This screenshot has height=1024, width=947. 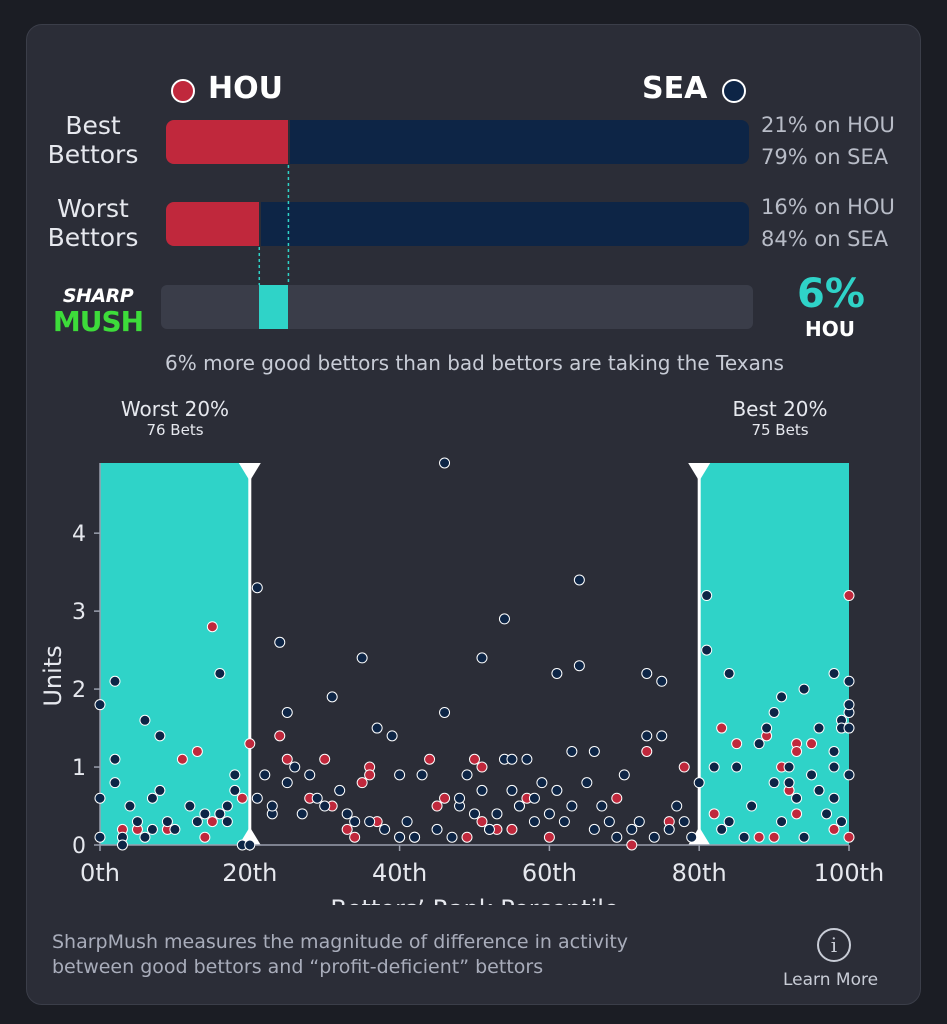 What do you see at coordinates (274, 226) in the screenshot?
I see `difference-connectors` at bounding box center [274, 226].